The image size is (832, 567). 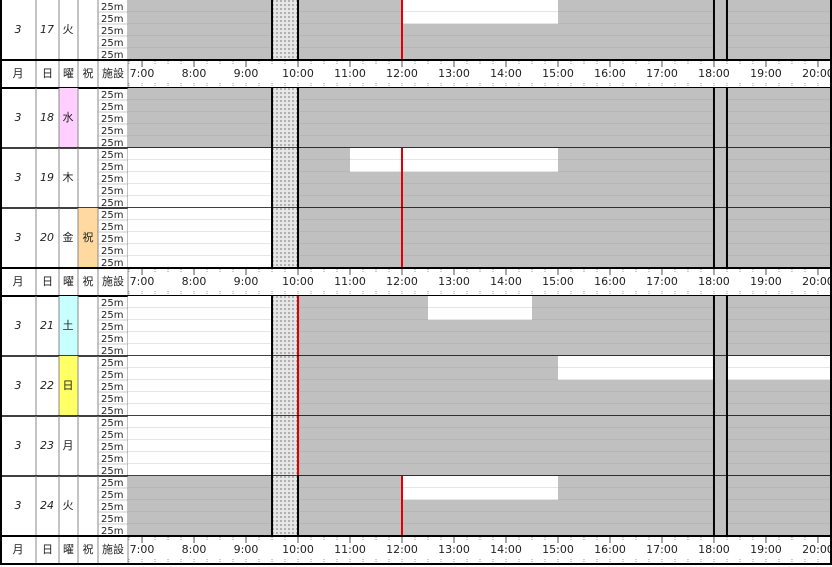 What do you see at coordinates (47, 445) in the screenshot?
I see `day: 23` at bounding box center [47, 445].